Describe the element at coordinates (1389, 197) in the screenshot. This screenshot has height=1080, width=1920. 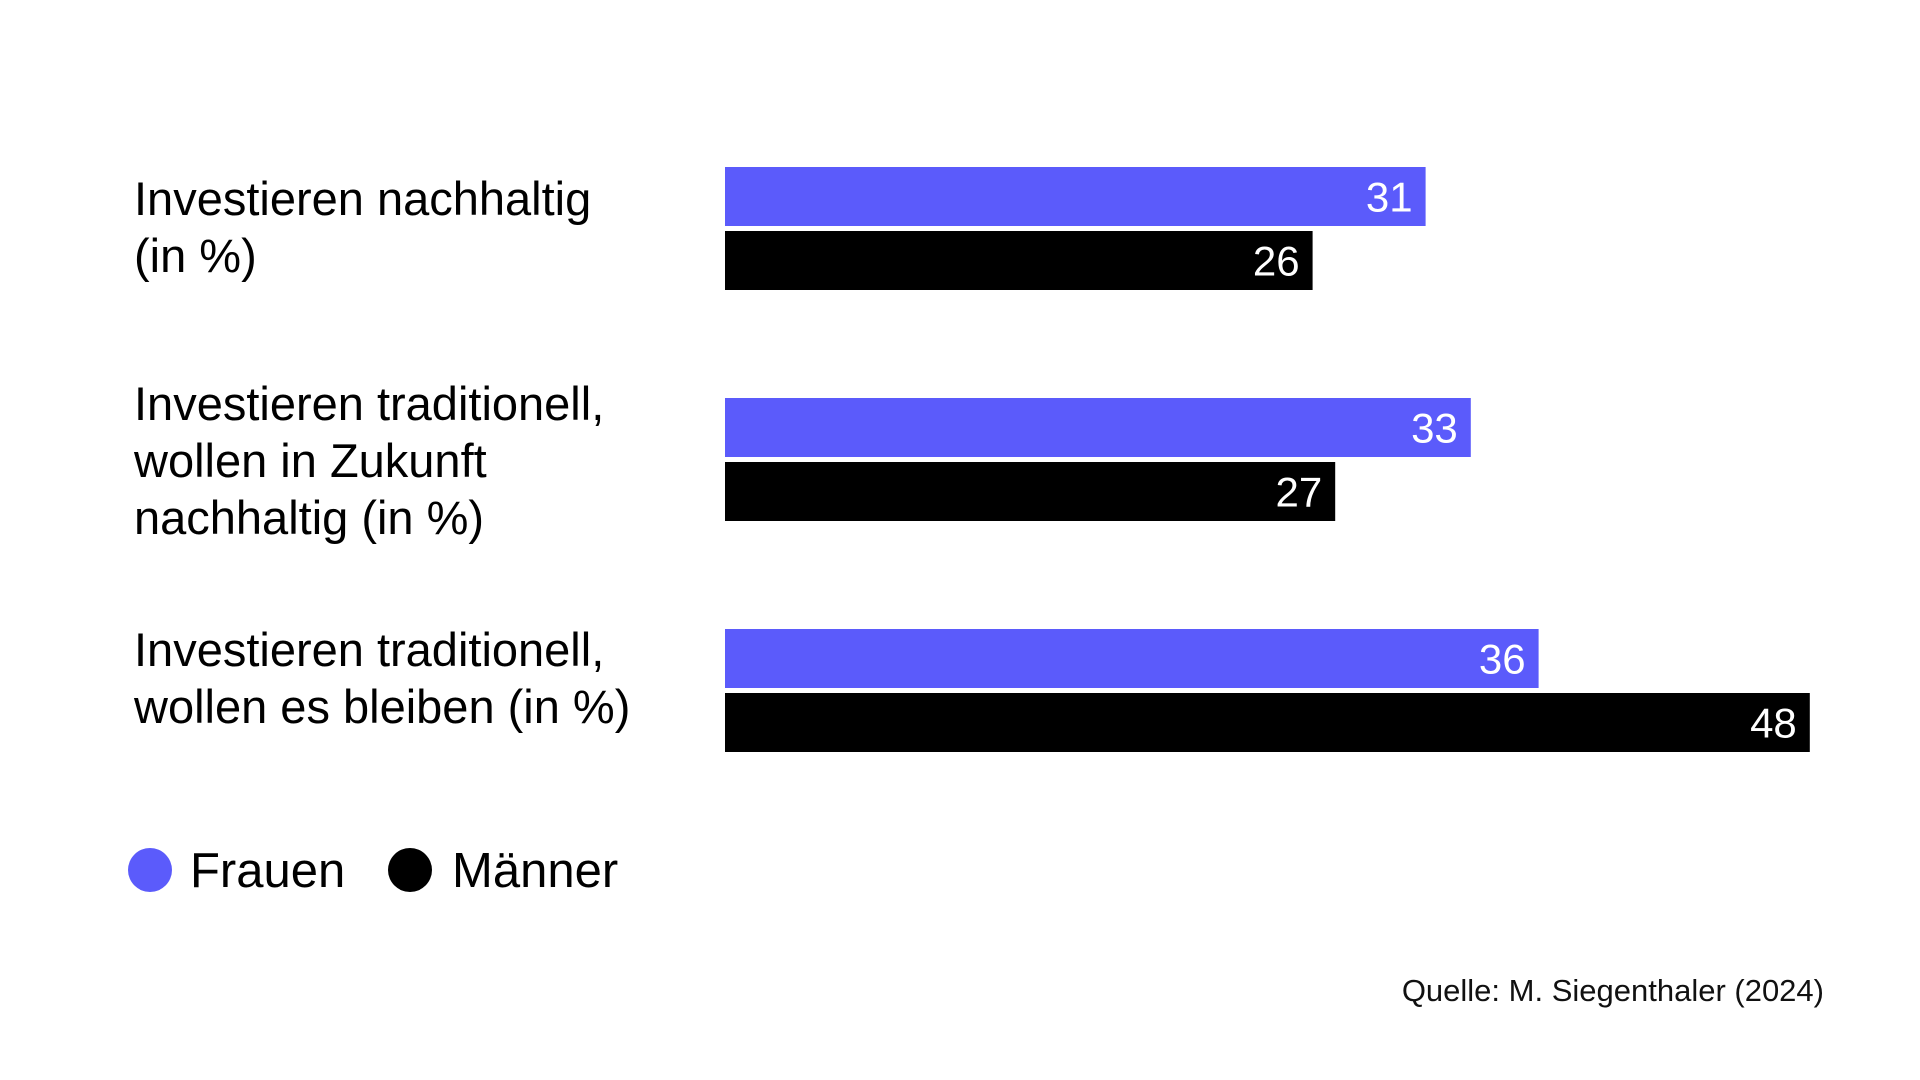
I see `bar-value-label: 31` at that location.